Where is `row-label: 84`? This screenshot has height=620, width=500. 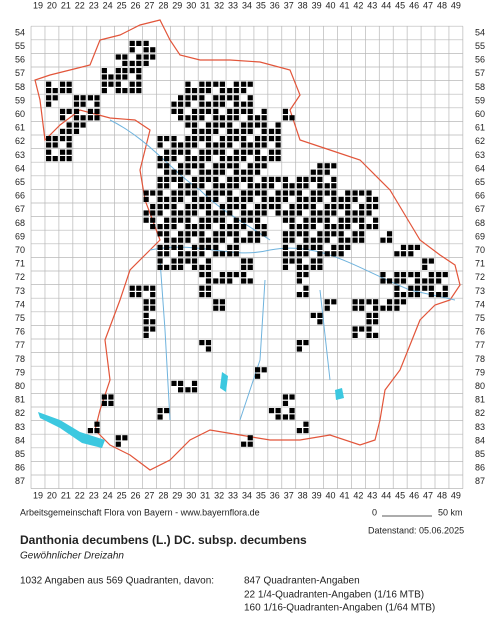
row-label: 84 is located at coordinates (20, 440).